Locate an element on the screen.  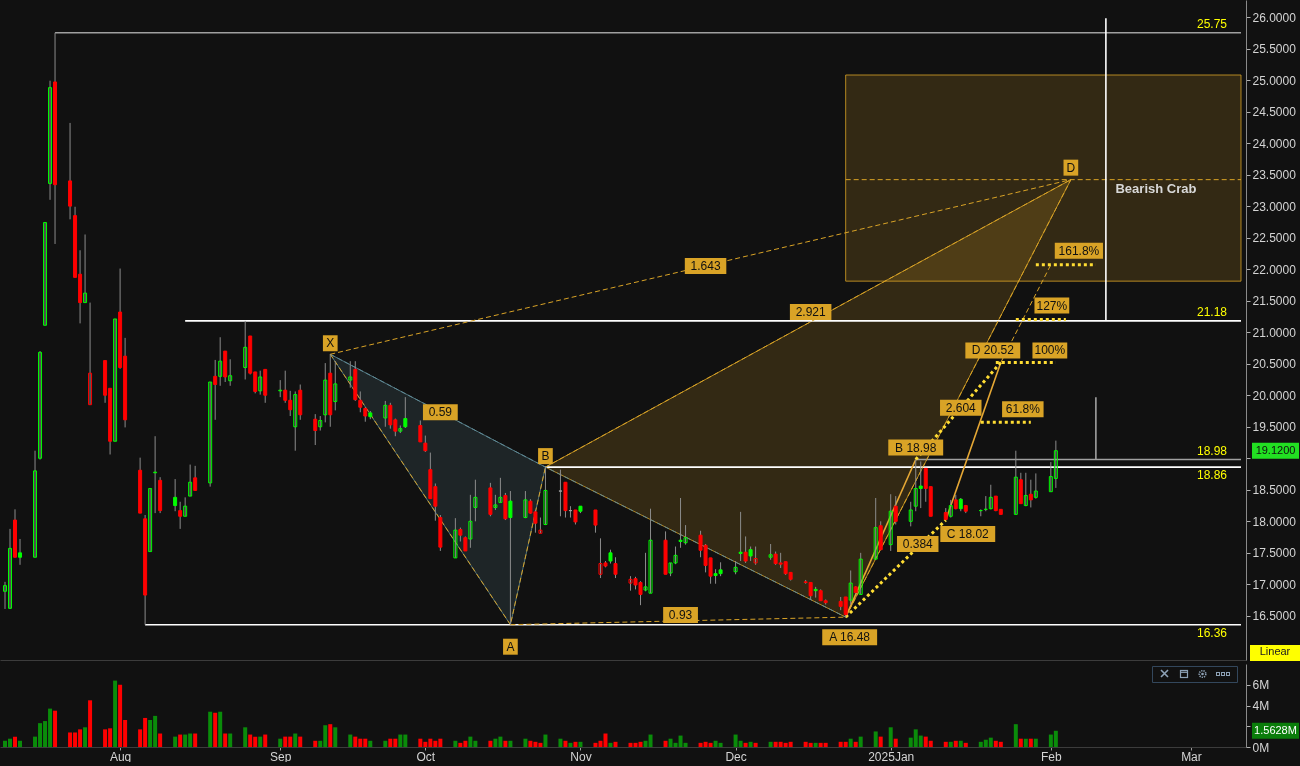
annotation: C 18.02 is located at coordinates (968, 534).